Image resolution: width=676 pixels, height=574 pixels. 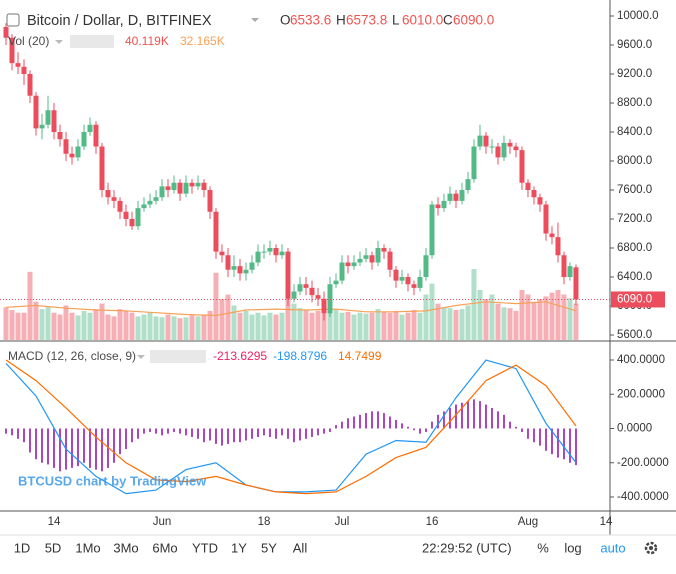 I want to click on y-tick-label: -200.0000, so click(x=643, y=463).